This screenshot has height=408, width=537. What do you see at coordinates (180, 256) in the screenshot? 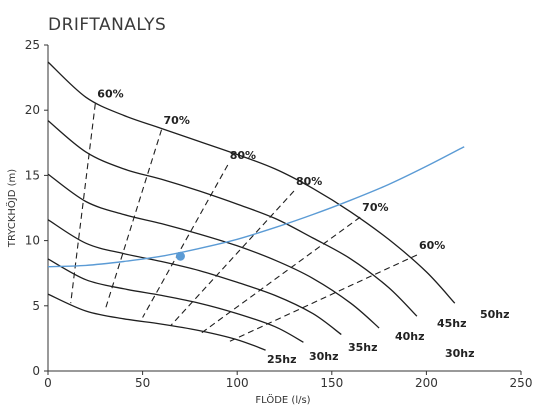
I see `operating-point` at bounding box center [180, 256].